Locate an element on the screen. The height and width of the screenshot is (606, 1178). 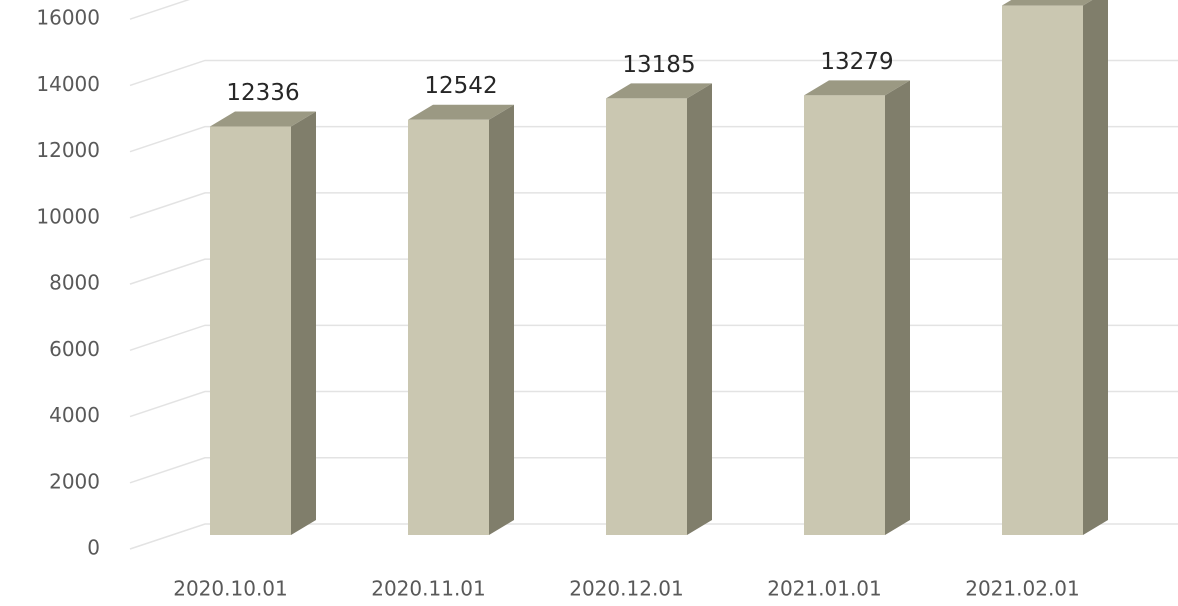
data-label: 13279 is located at coordinates (856, 62).